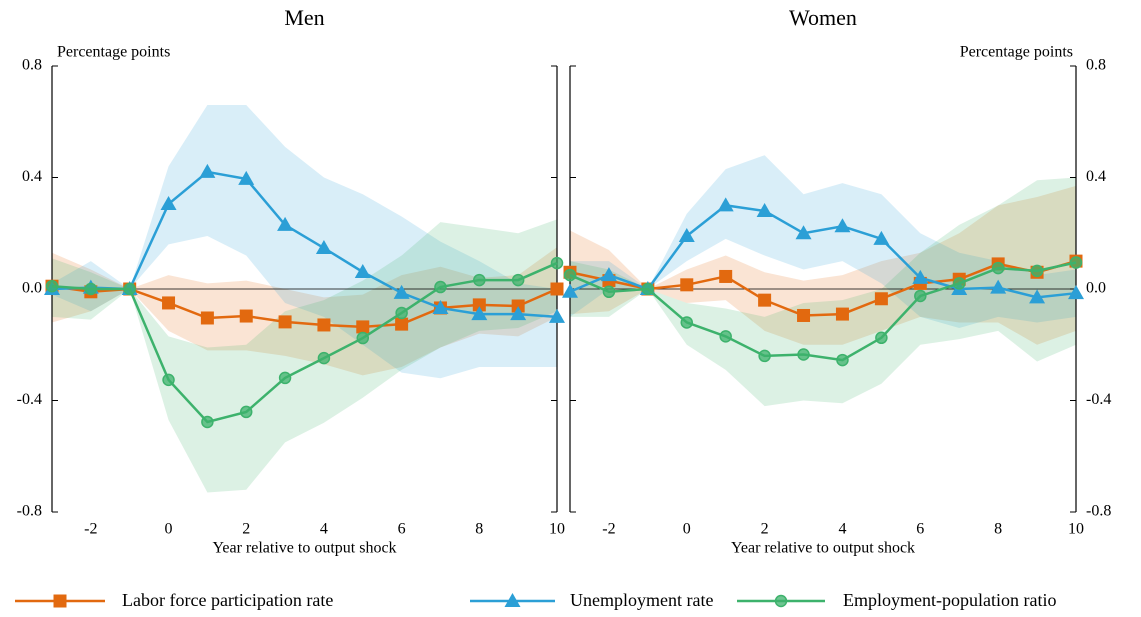  I want to click on legend-label: Unemployment rate, so click(641, 600).